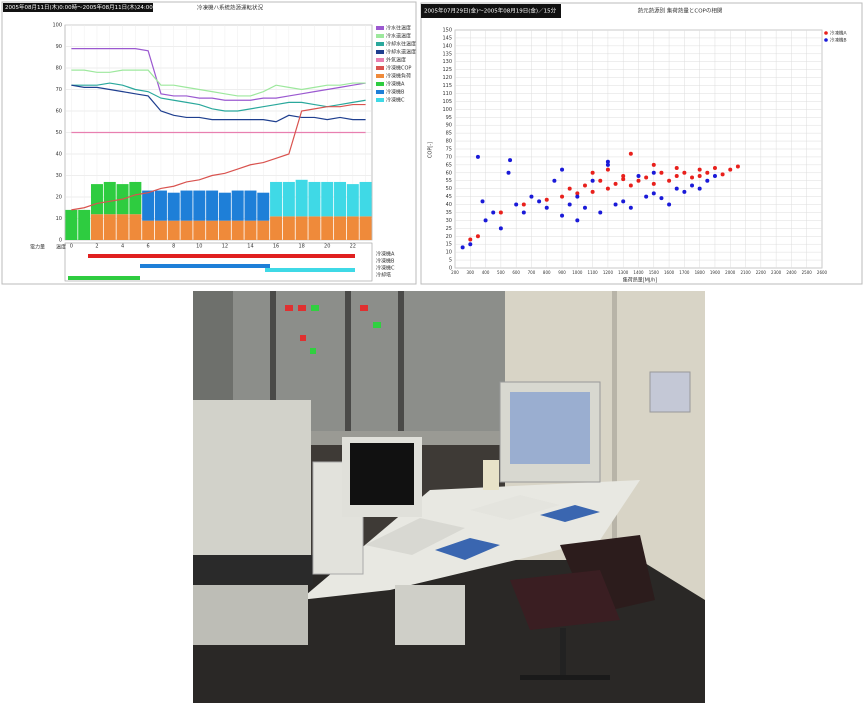 The image size is (864, 703). Describe the element at coordinates (415, 536) in the screenshot. I see `keyboard` at that location.